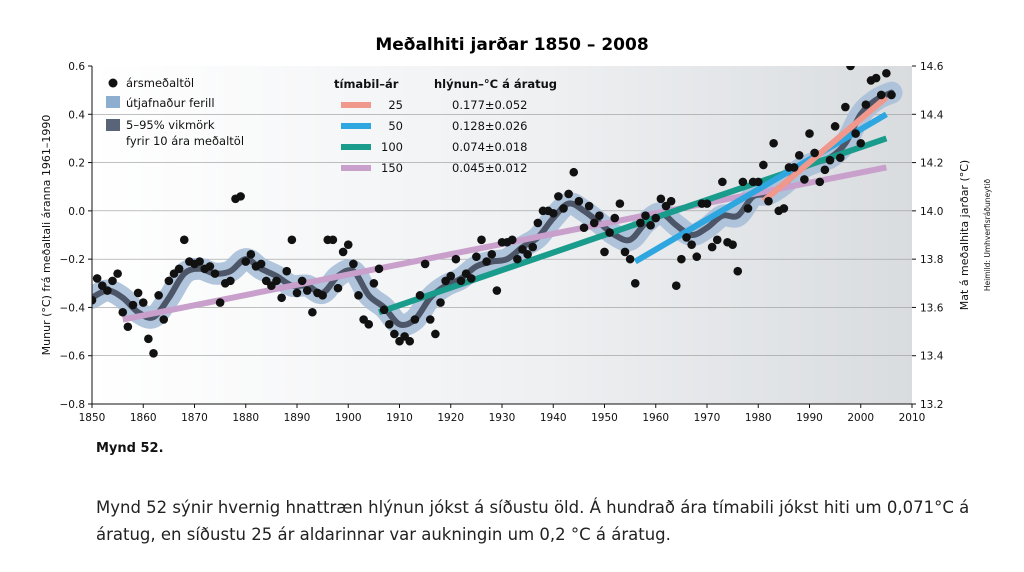  What do you see at coordinates (76, 115) in the screenshot?
I see `y-tick-label: 0.4` at bounding box center [76, 115].